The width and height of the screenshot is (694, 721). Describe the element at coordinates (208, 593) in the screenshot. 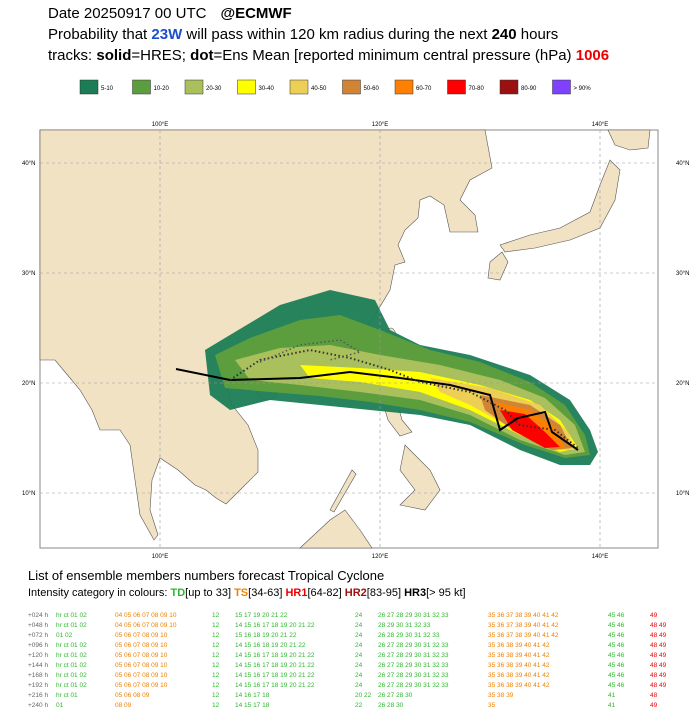

I see `text: [up to 33]` at that location.